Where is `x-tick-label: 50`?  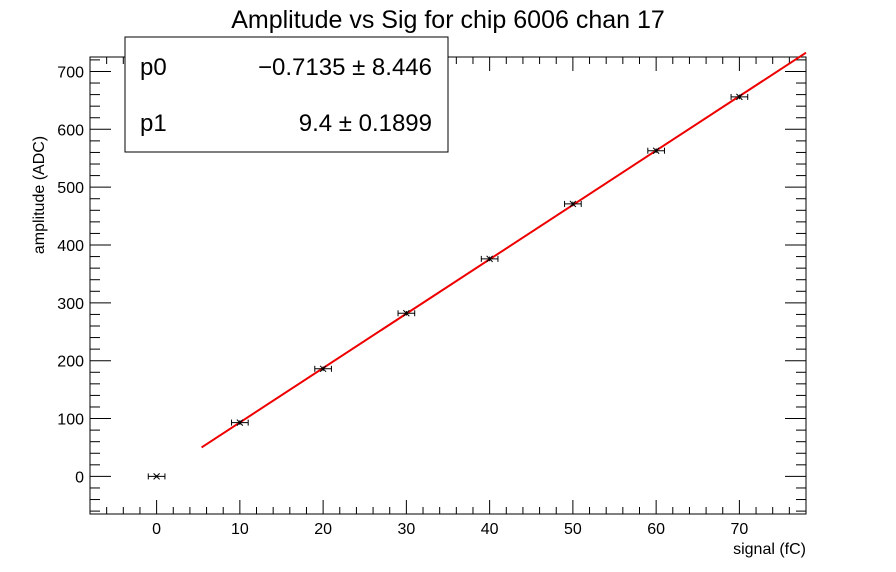 x-tick-label: 50 is located at coordinates (573, 529).